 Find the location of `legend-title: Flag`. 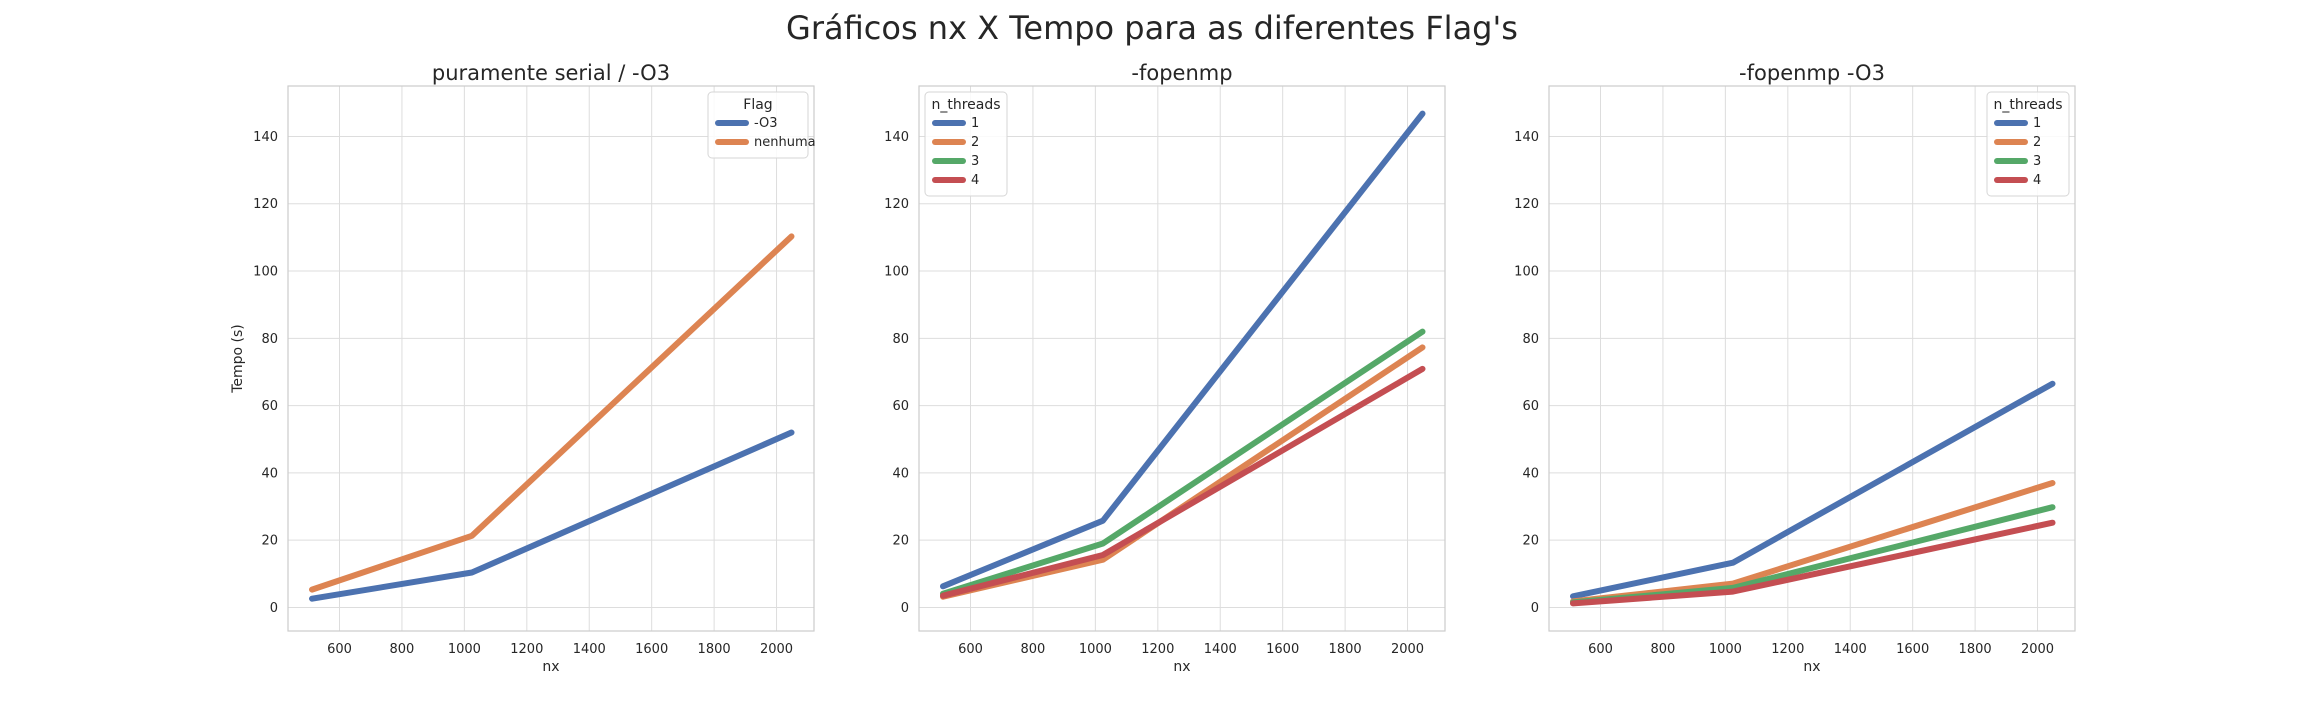

legend-title: Flag is located at coordinates (757, 105).